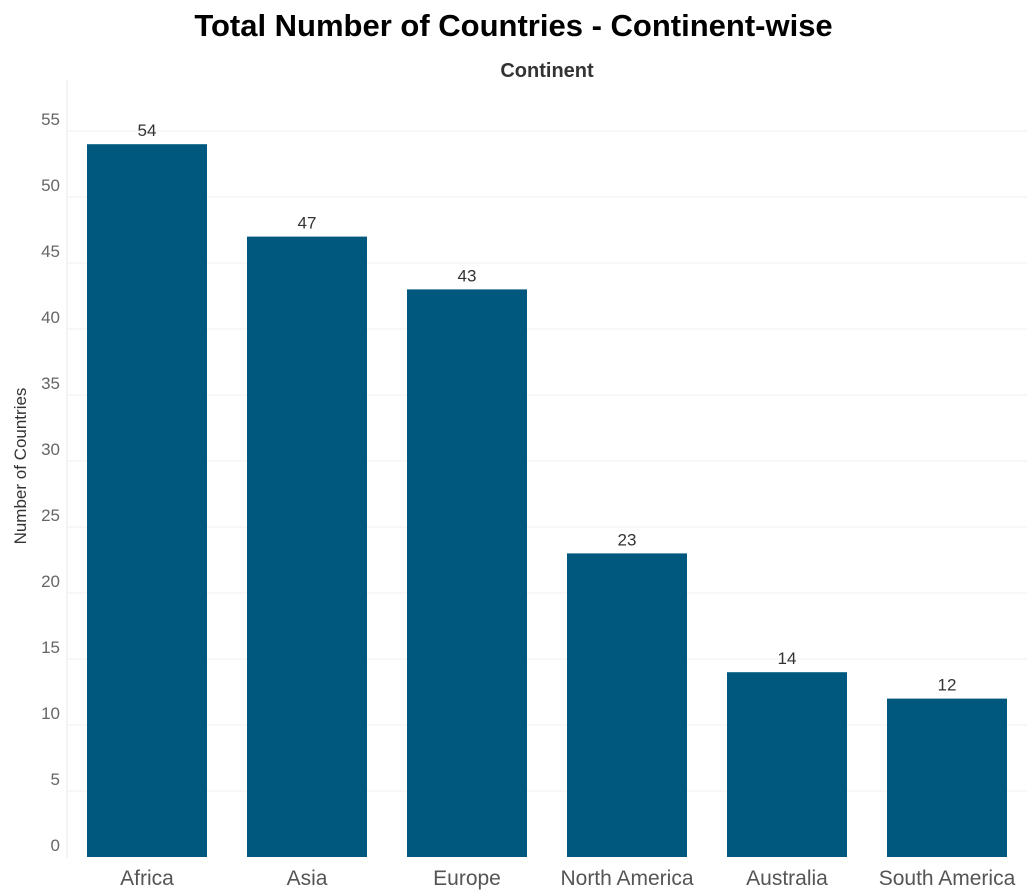 The height and width of the screenshot is (891, 1027). I want to click on y-tick-label: 35, so click(50, 383).